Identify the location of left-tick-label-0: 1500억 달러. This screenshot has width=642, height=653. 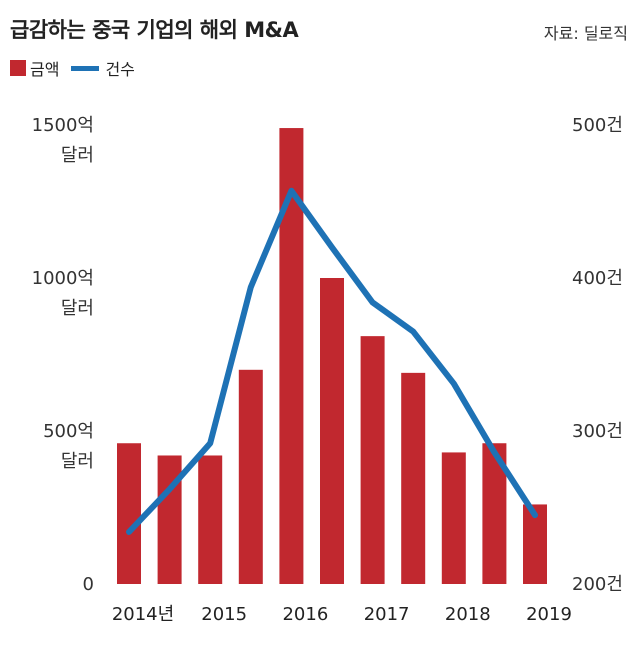
(63, 140).